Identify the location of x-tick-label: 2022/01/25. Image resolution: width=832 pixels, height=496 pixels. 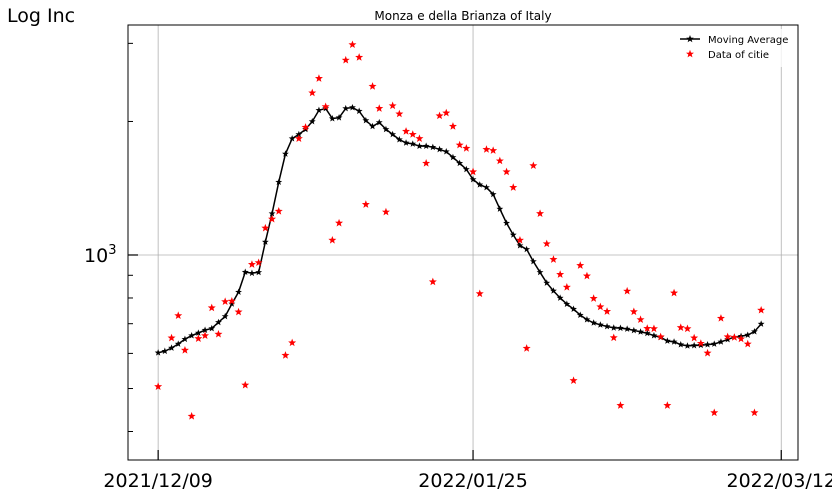
(473, 481).